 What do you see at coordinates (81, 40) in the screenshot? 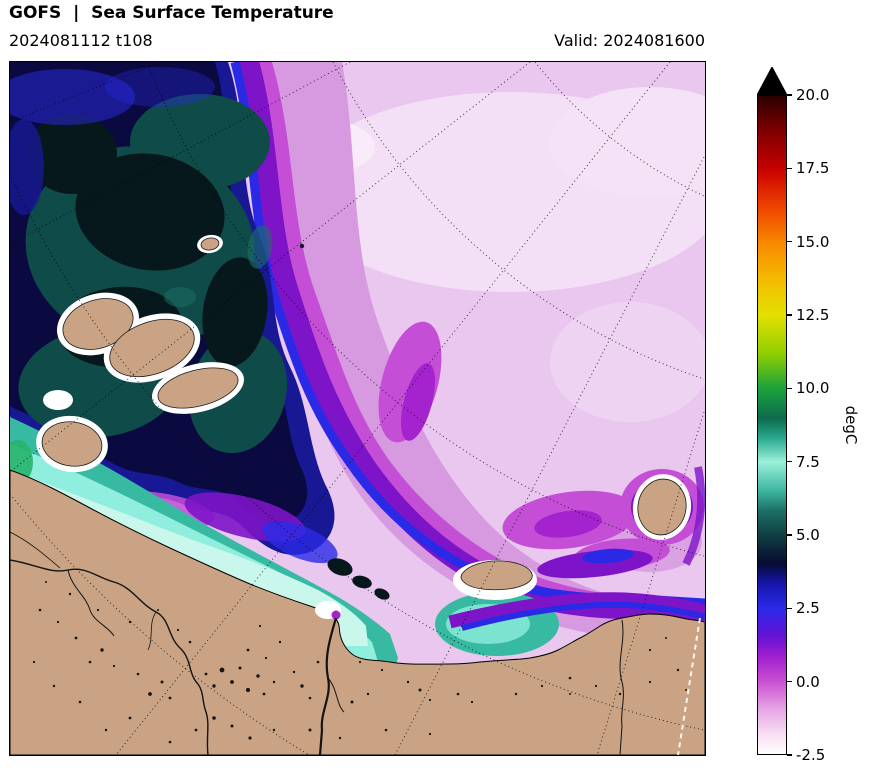
I see `run-timestamp: 2024081112 t108` at bounding box center [81, 40].